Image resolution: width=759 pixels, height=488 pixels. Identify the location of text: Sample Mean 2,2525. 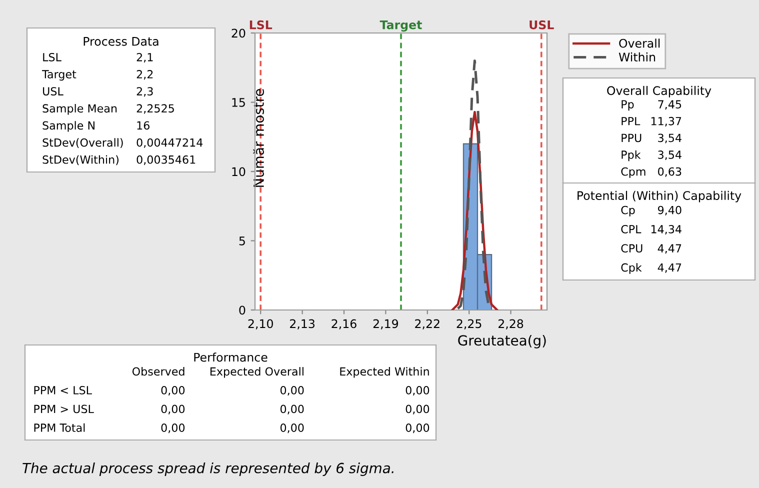
(108, 109).